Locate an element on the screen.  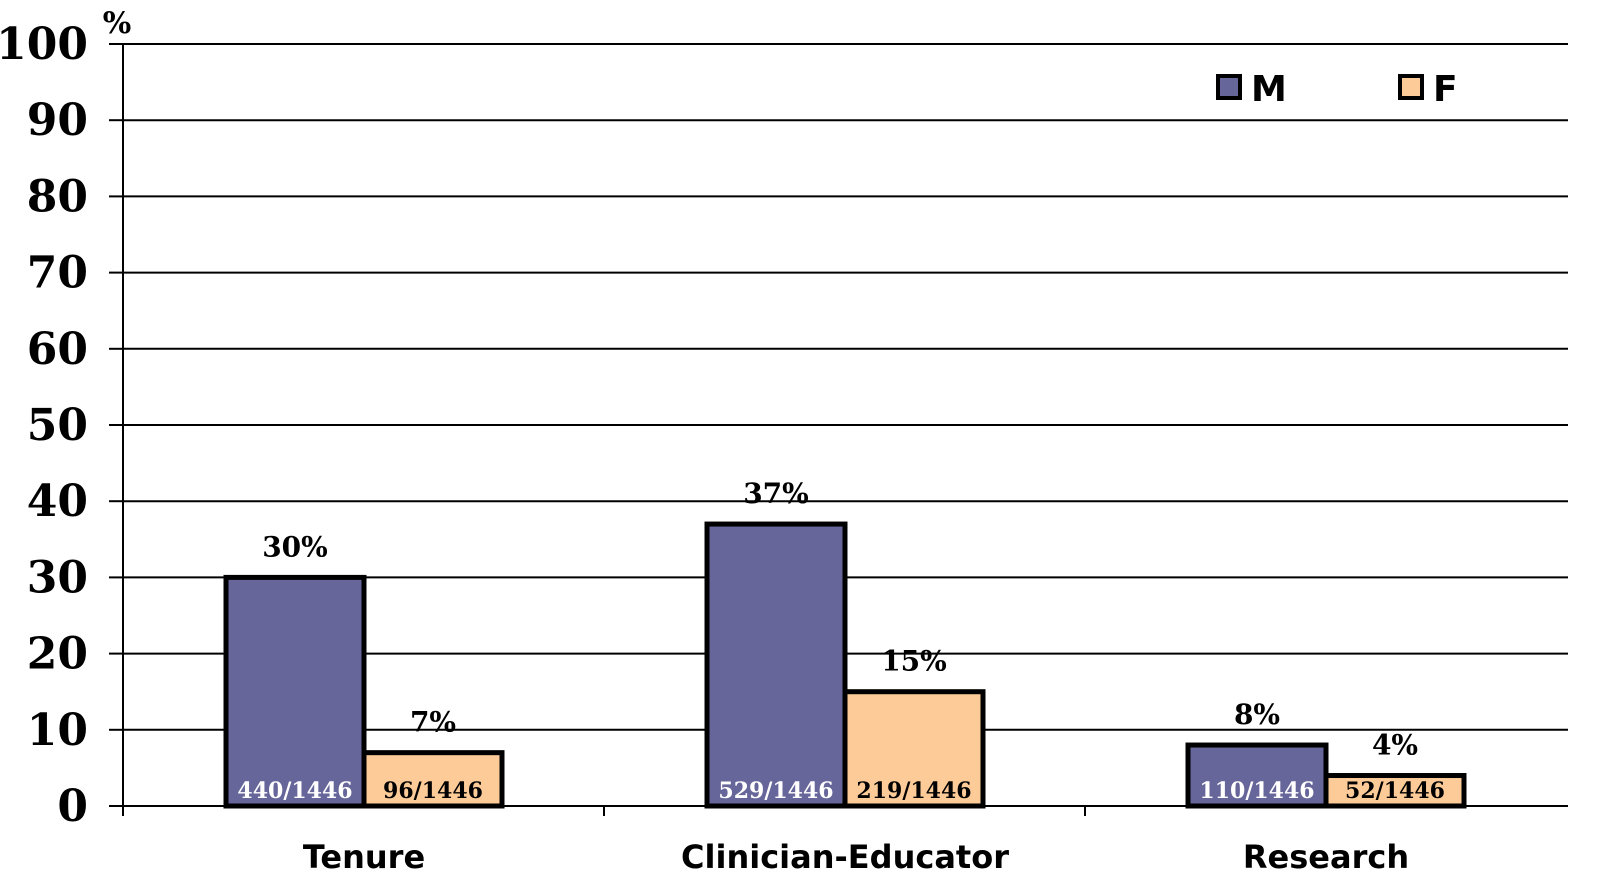
bar-count-label: 529/1446 is located at coordinates (775, 791).